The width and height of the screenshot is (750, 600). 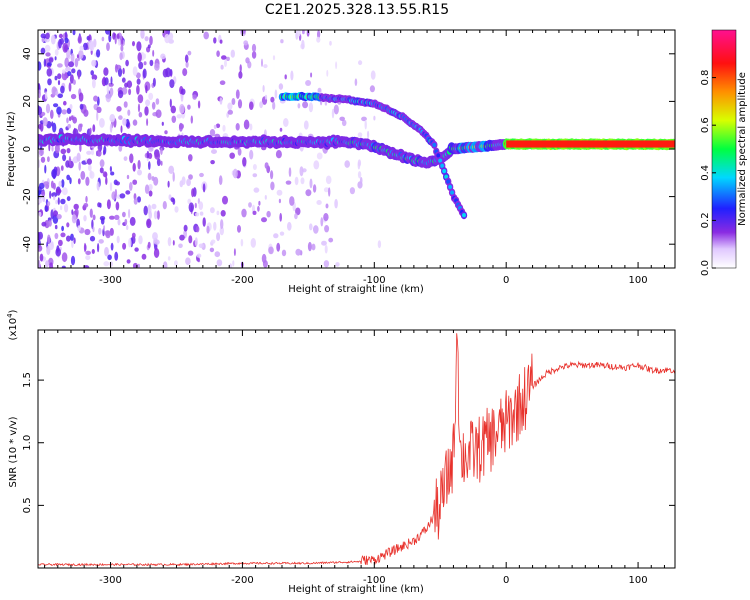 I want to click on x-tick-label: 100, so click(x=638, y=580).